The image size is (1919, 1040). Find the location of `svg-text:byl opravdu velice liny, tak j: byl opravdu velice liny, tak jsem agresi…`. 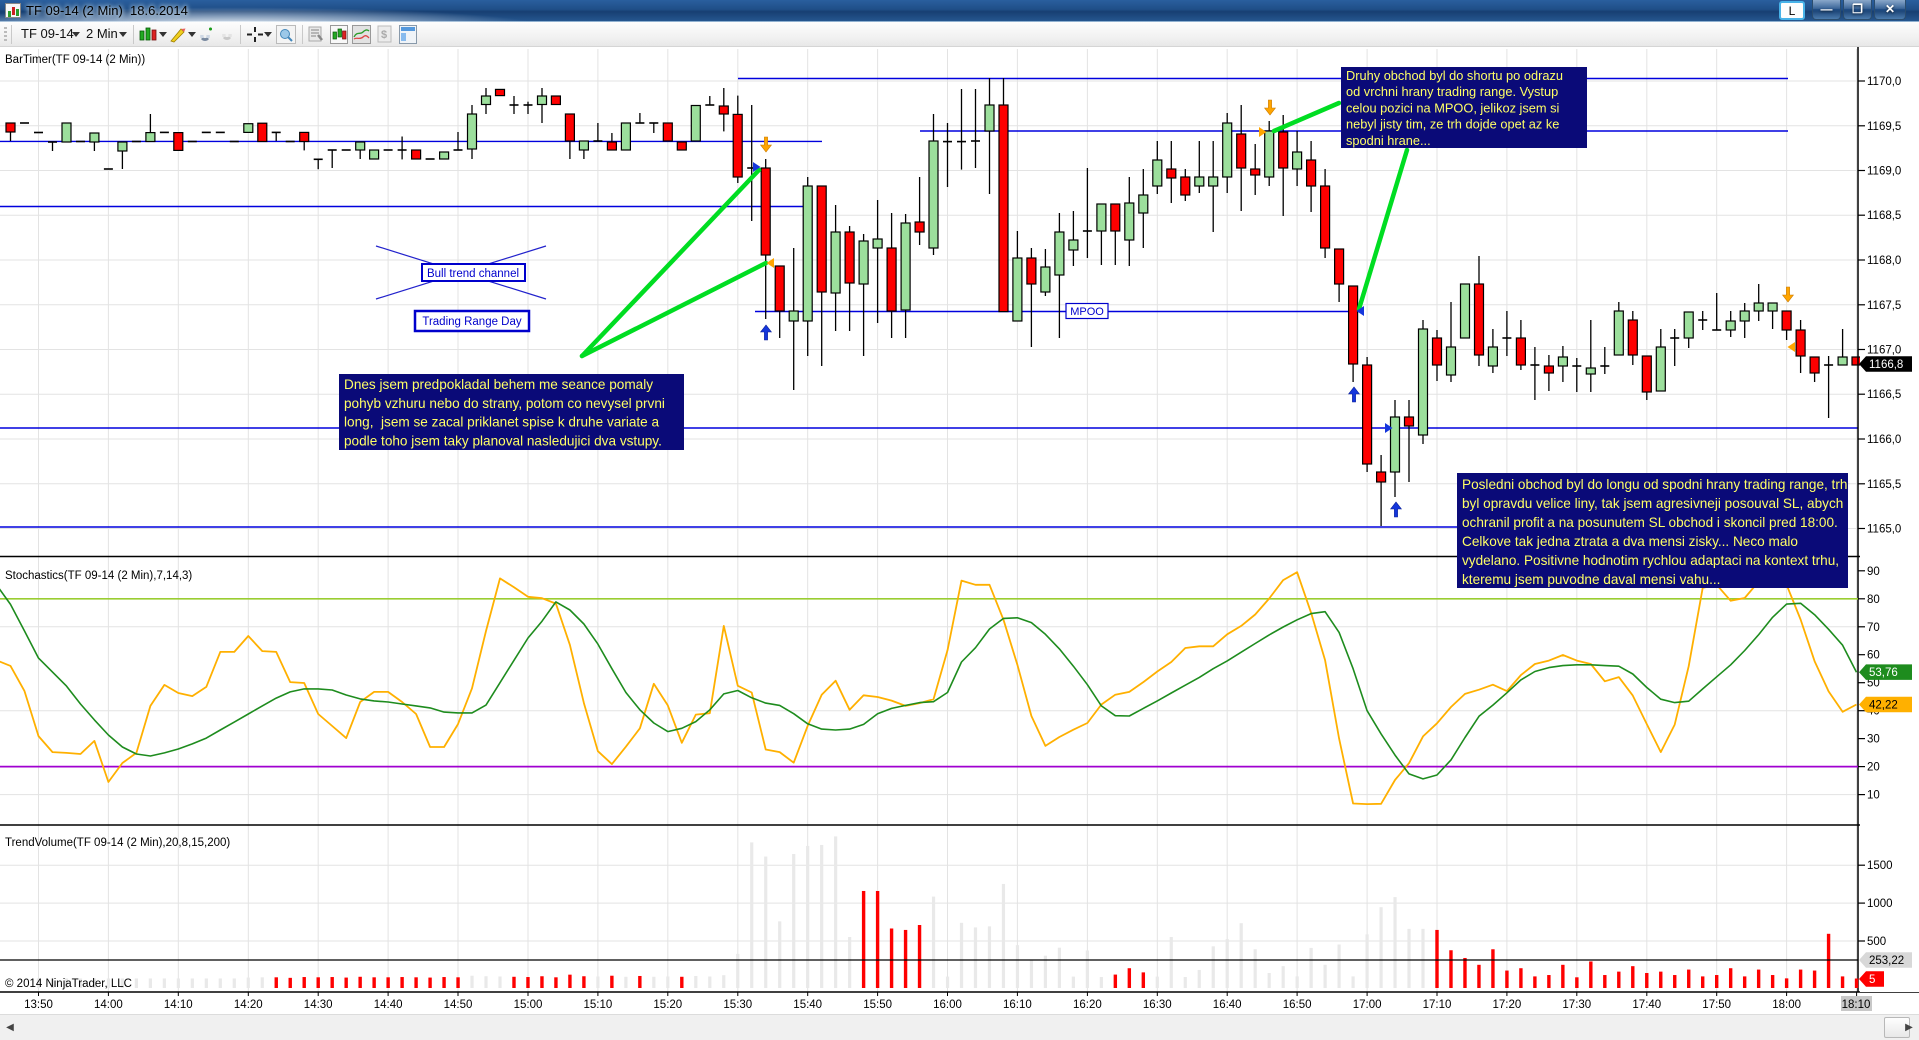

svg-text:byl opravdu velice liny, tak j: byl opravdu velice liny, tak jsem agresi… is located at coordinates (1652, 503).